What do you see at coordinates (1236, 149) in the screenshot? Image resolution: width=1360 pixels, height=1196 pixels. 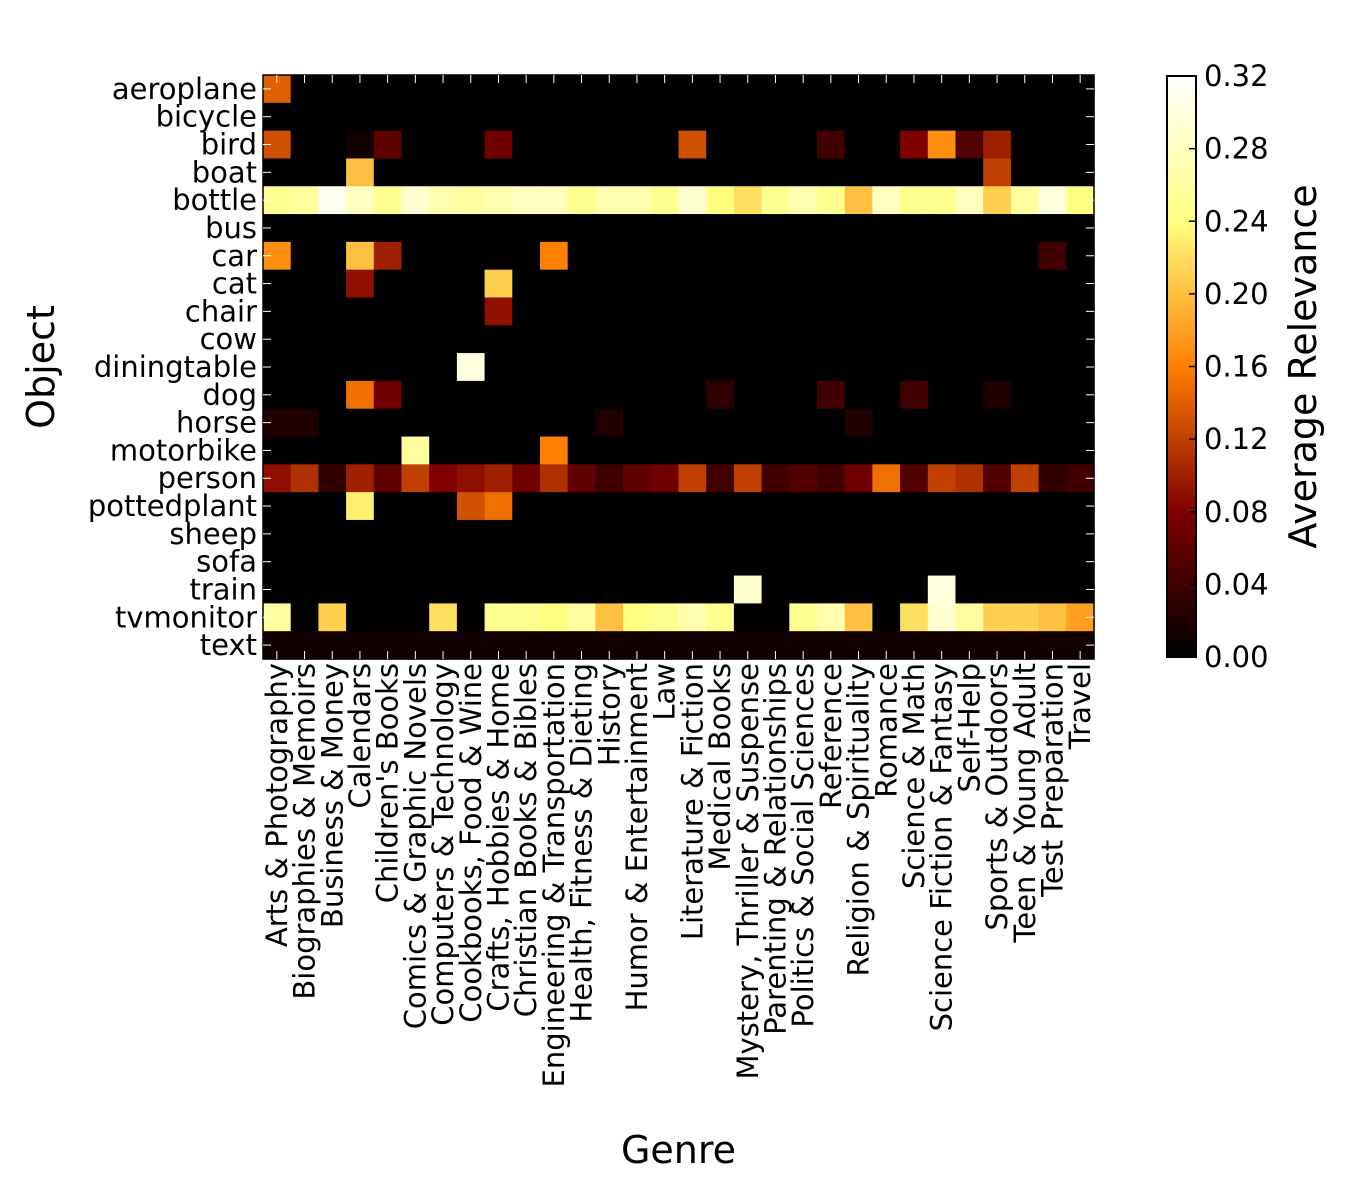 I see `colorbar-tick-label-7: 0.28` at bounding box center [1236, 149].